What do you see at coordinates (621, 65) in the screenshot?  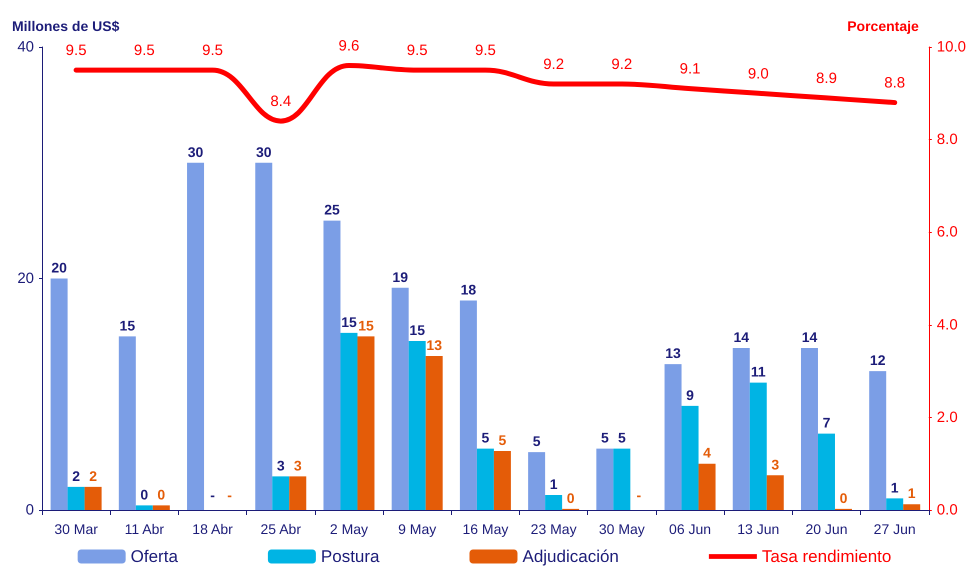 I see `data-label: 9.2` at bounding box center [621, 65].